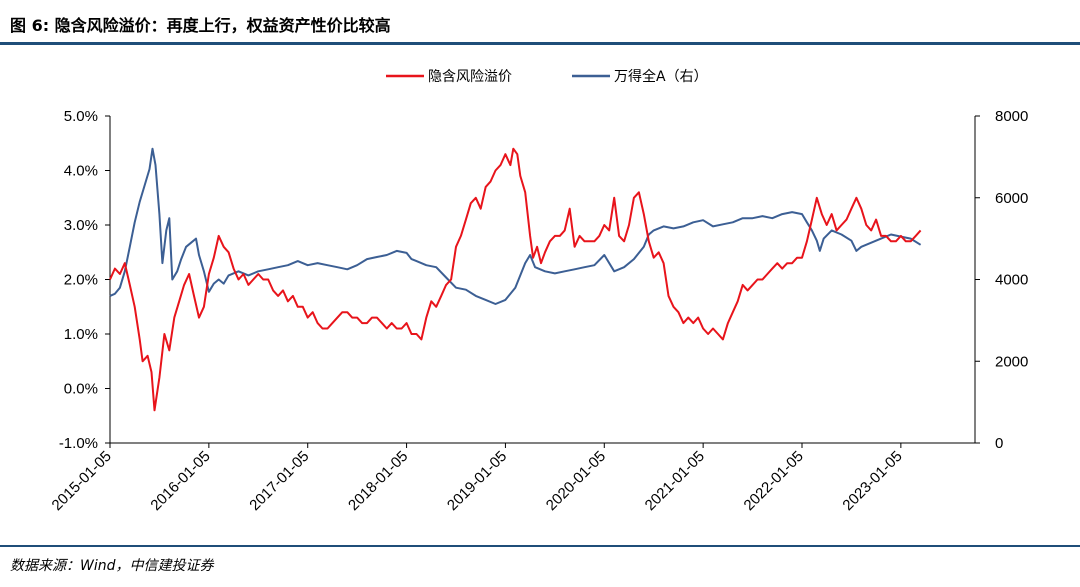 This screenshot has height=587, width=1080. Describe the element at coordinates (872, 481) in the screenshot. I see `x-tick-label: 2023-01-05` at that location.